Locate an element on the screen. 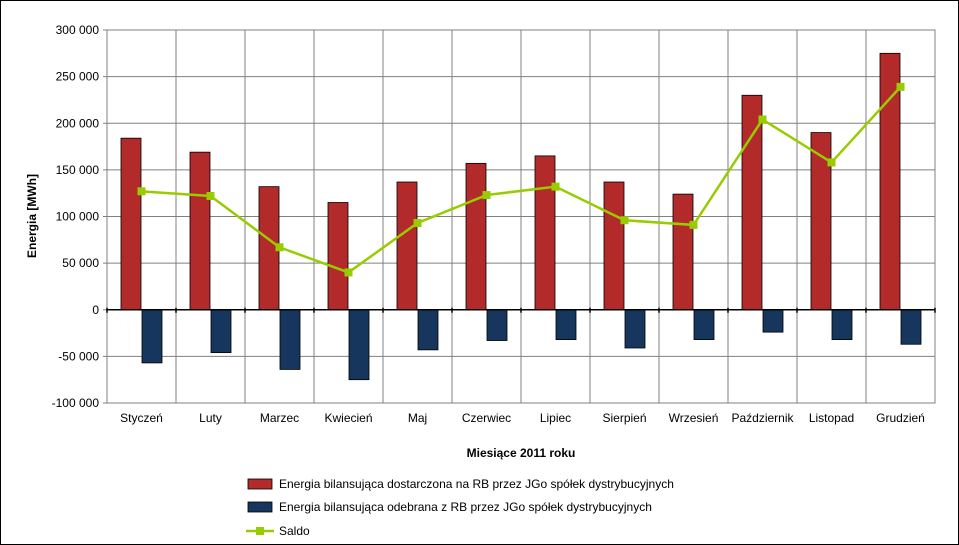 This screenshot has width=959, height=545. x-tick-marks is located at coordinates (521, 310).